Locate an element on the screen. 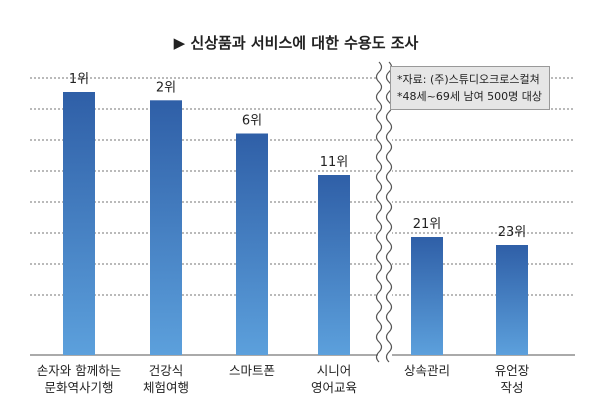 Image resolution: width=589 pixels, height=419 pixels. category-label: 체험여행 is located at coordinates (166, 387).